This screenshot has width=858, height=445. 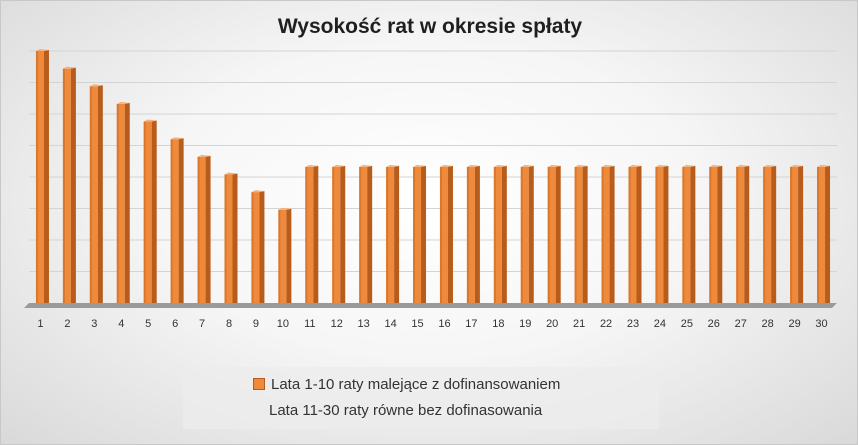 I want to click on x-tick-label: 24, so click(x=660, y=324).